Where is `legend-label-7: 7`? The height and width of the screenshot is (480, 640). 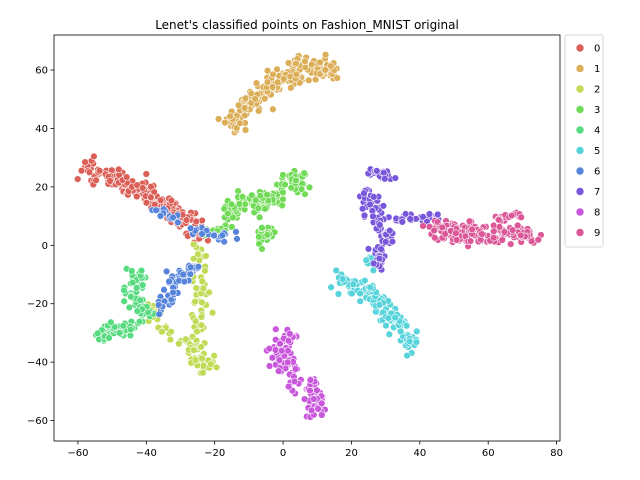 legend-label-7: 7 is located at coordinates (597, 192).